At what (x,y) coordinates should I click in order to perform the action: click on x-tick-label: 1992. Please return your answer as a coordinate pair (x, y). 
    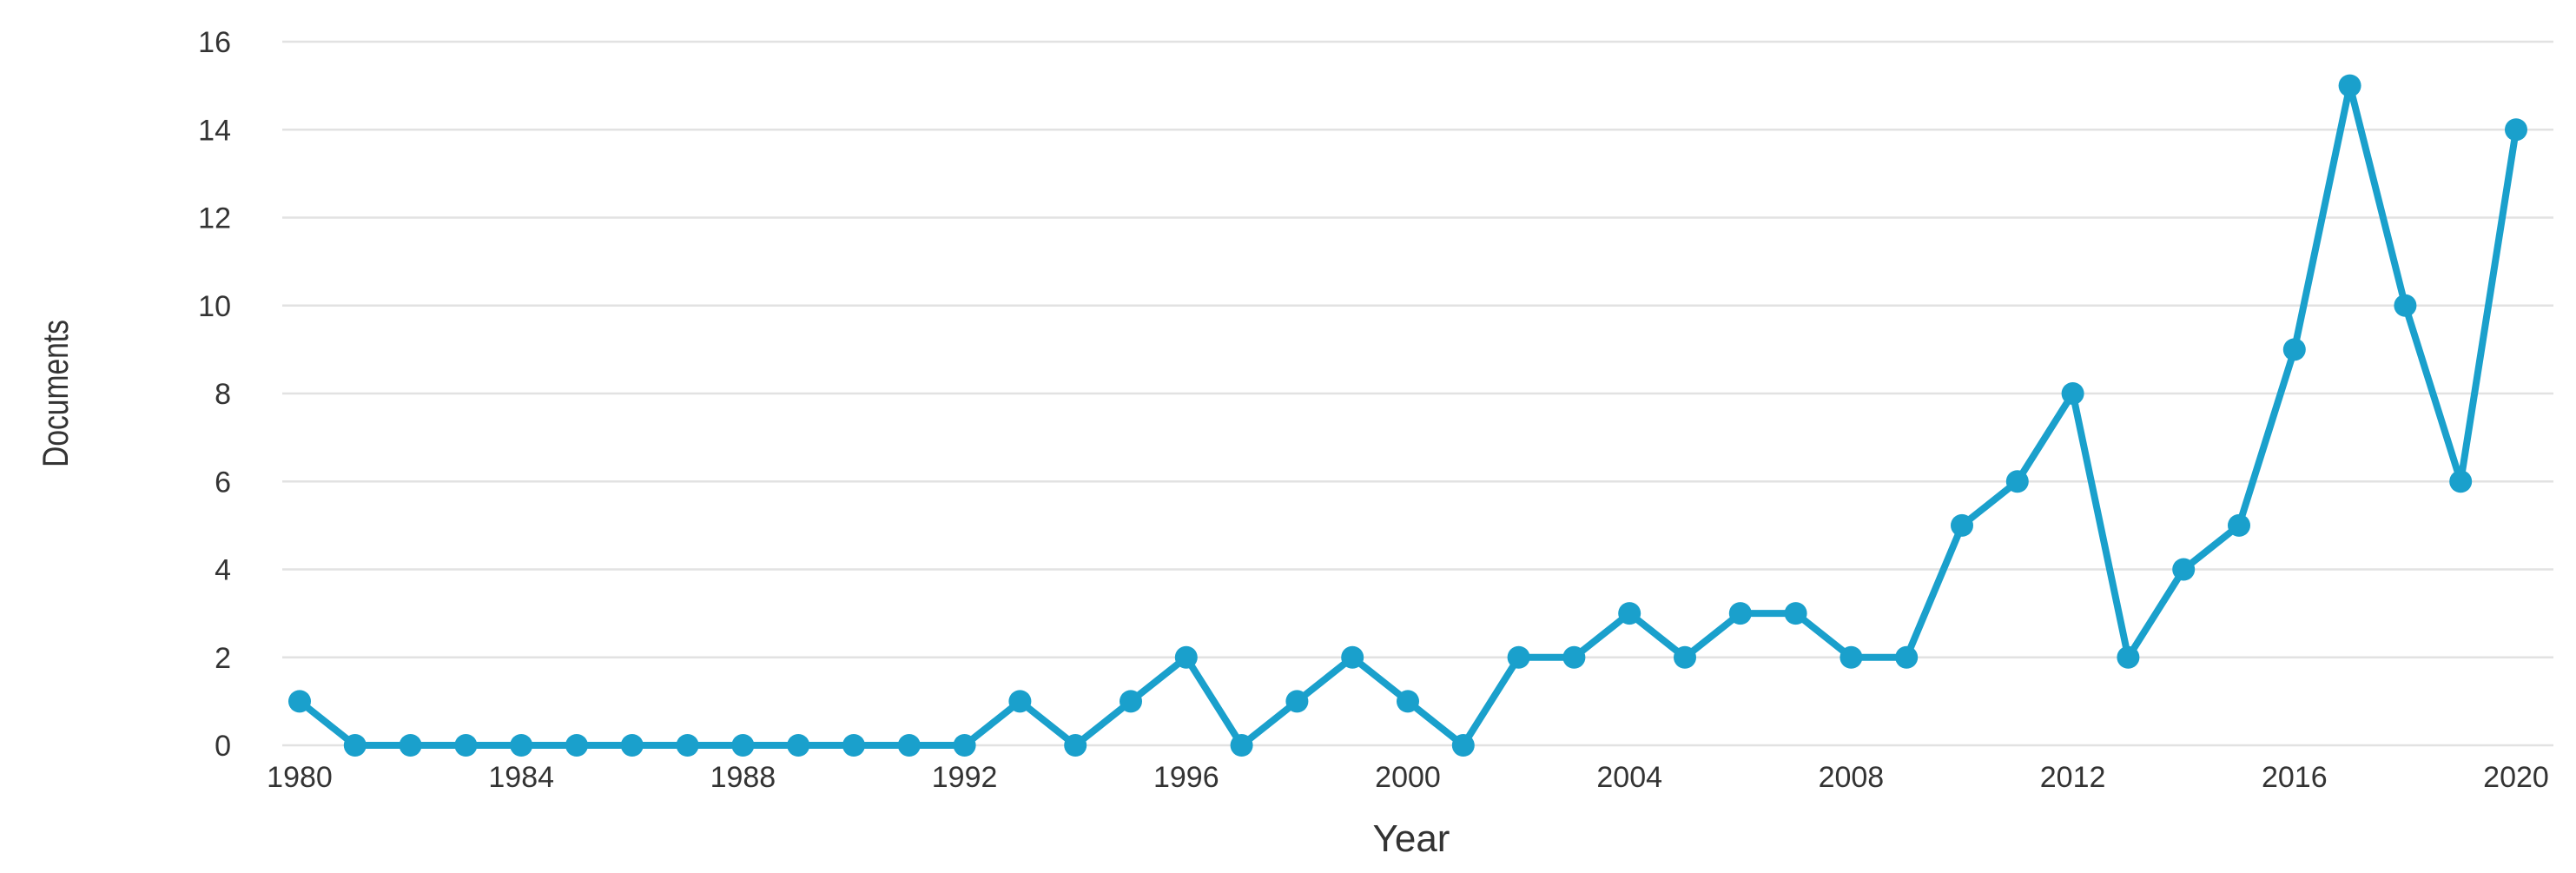
    Looking at the image, I should click on (965, 777).